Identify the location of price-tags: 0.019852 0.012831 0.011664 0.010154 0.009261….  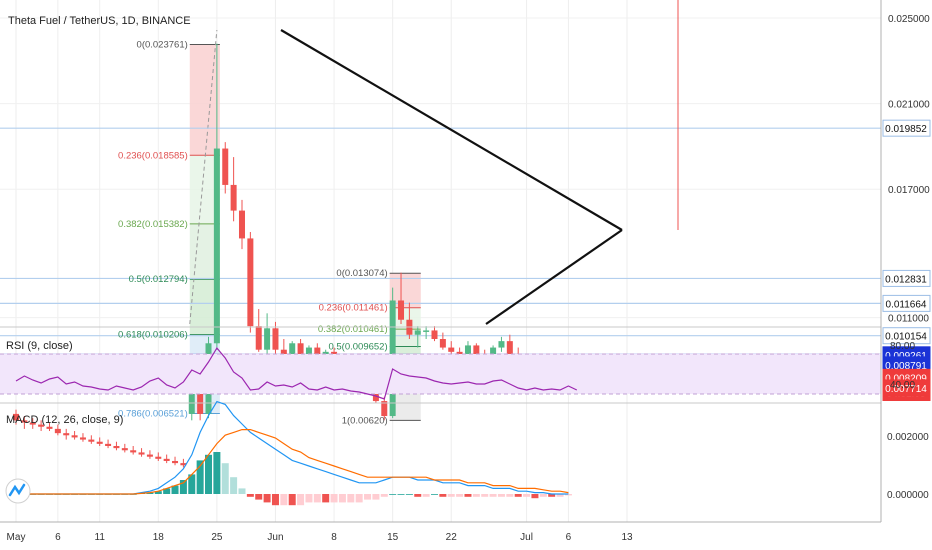
(906, 260).